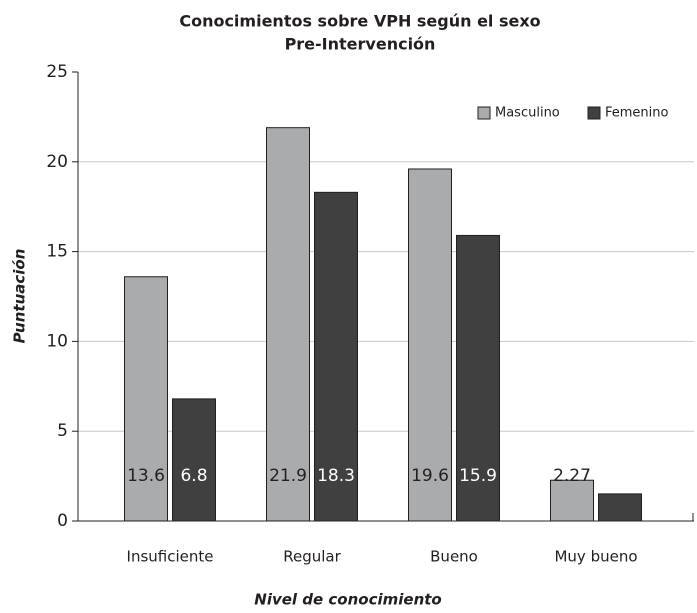 Image resolution: width=697 pixels, height=613 pixels. Describe the element at coordinates (288, 476) in the screenshot. I see `data-label: 21.9` at that location.